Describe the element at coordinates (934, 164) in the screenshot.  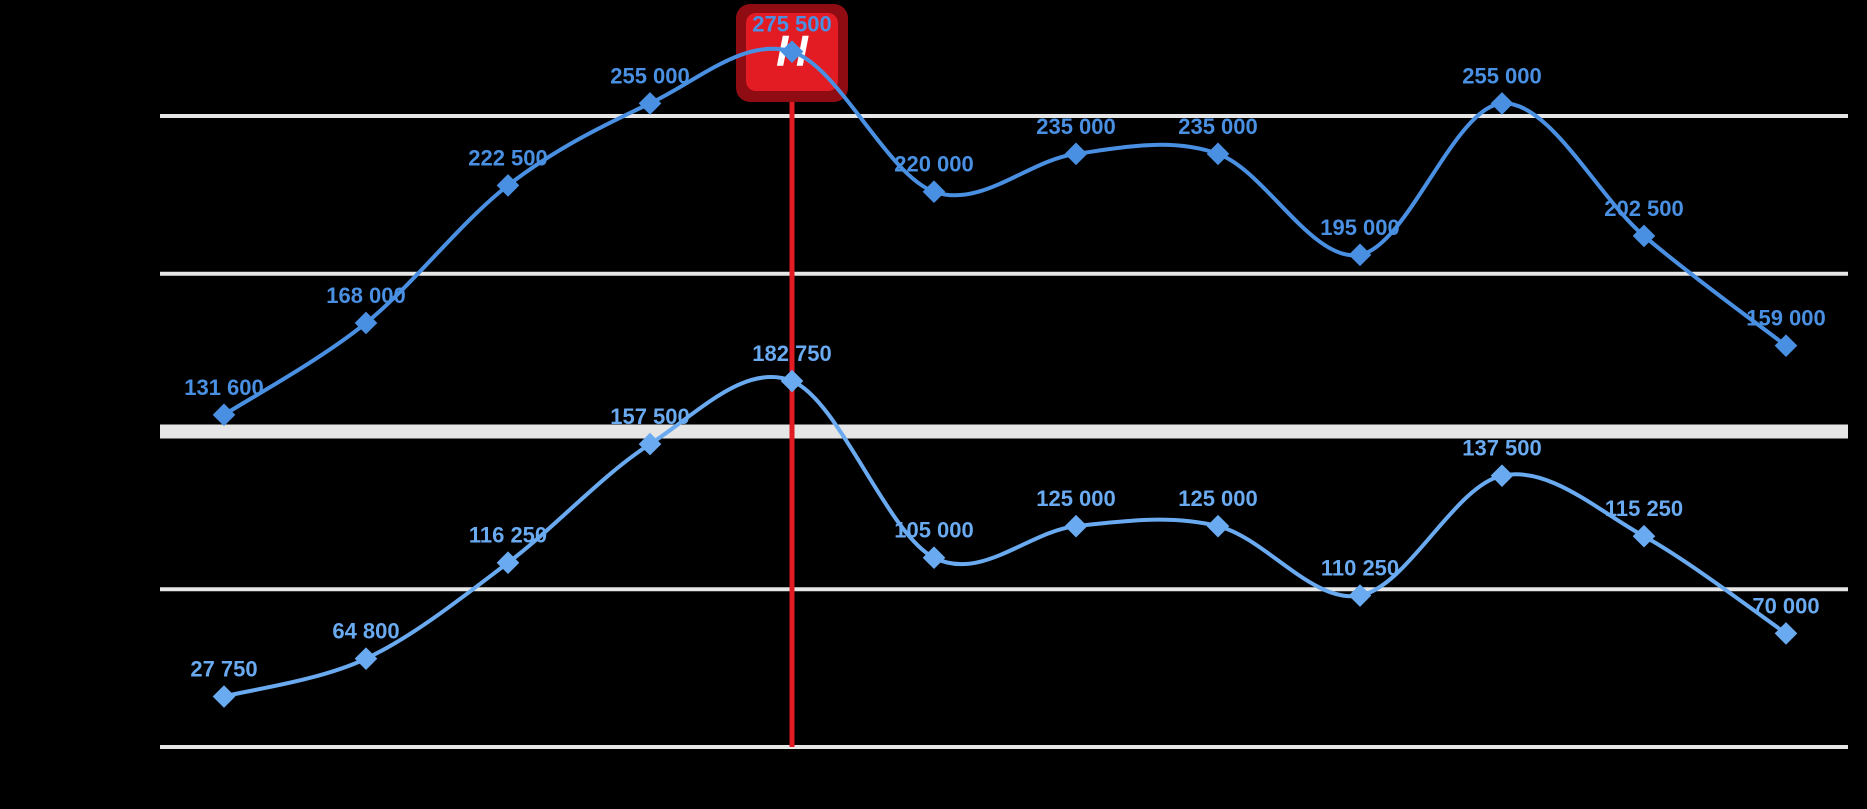
I see `data-label: 220 000` at that location.